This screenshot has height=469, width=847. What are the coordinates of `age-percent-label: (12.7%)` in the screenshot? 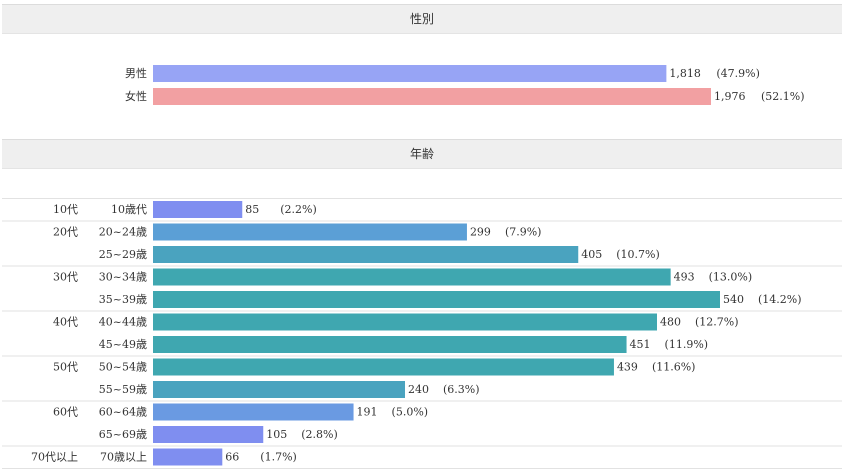 It's located at (717, 322).